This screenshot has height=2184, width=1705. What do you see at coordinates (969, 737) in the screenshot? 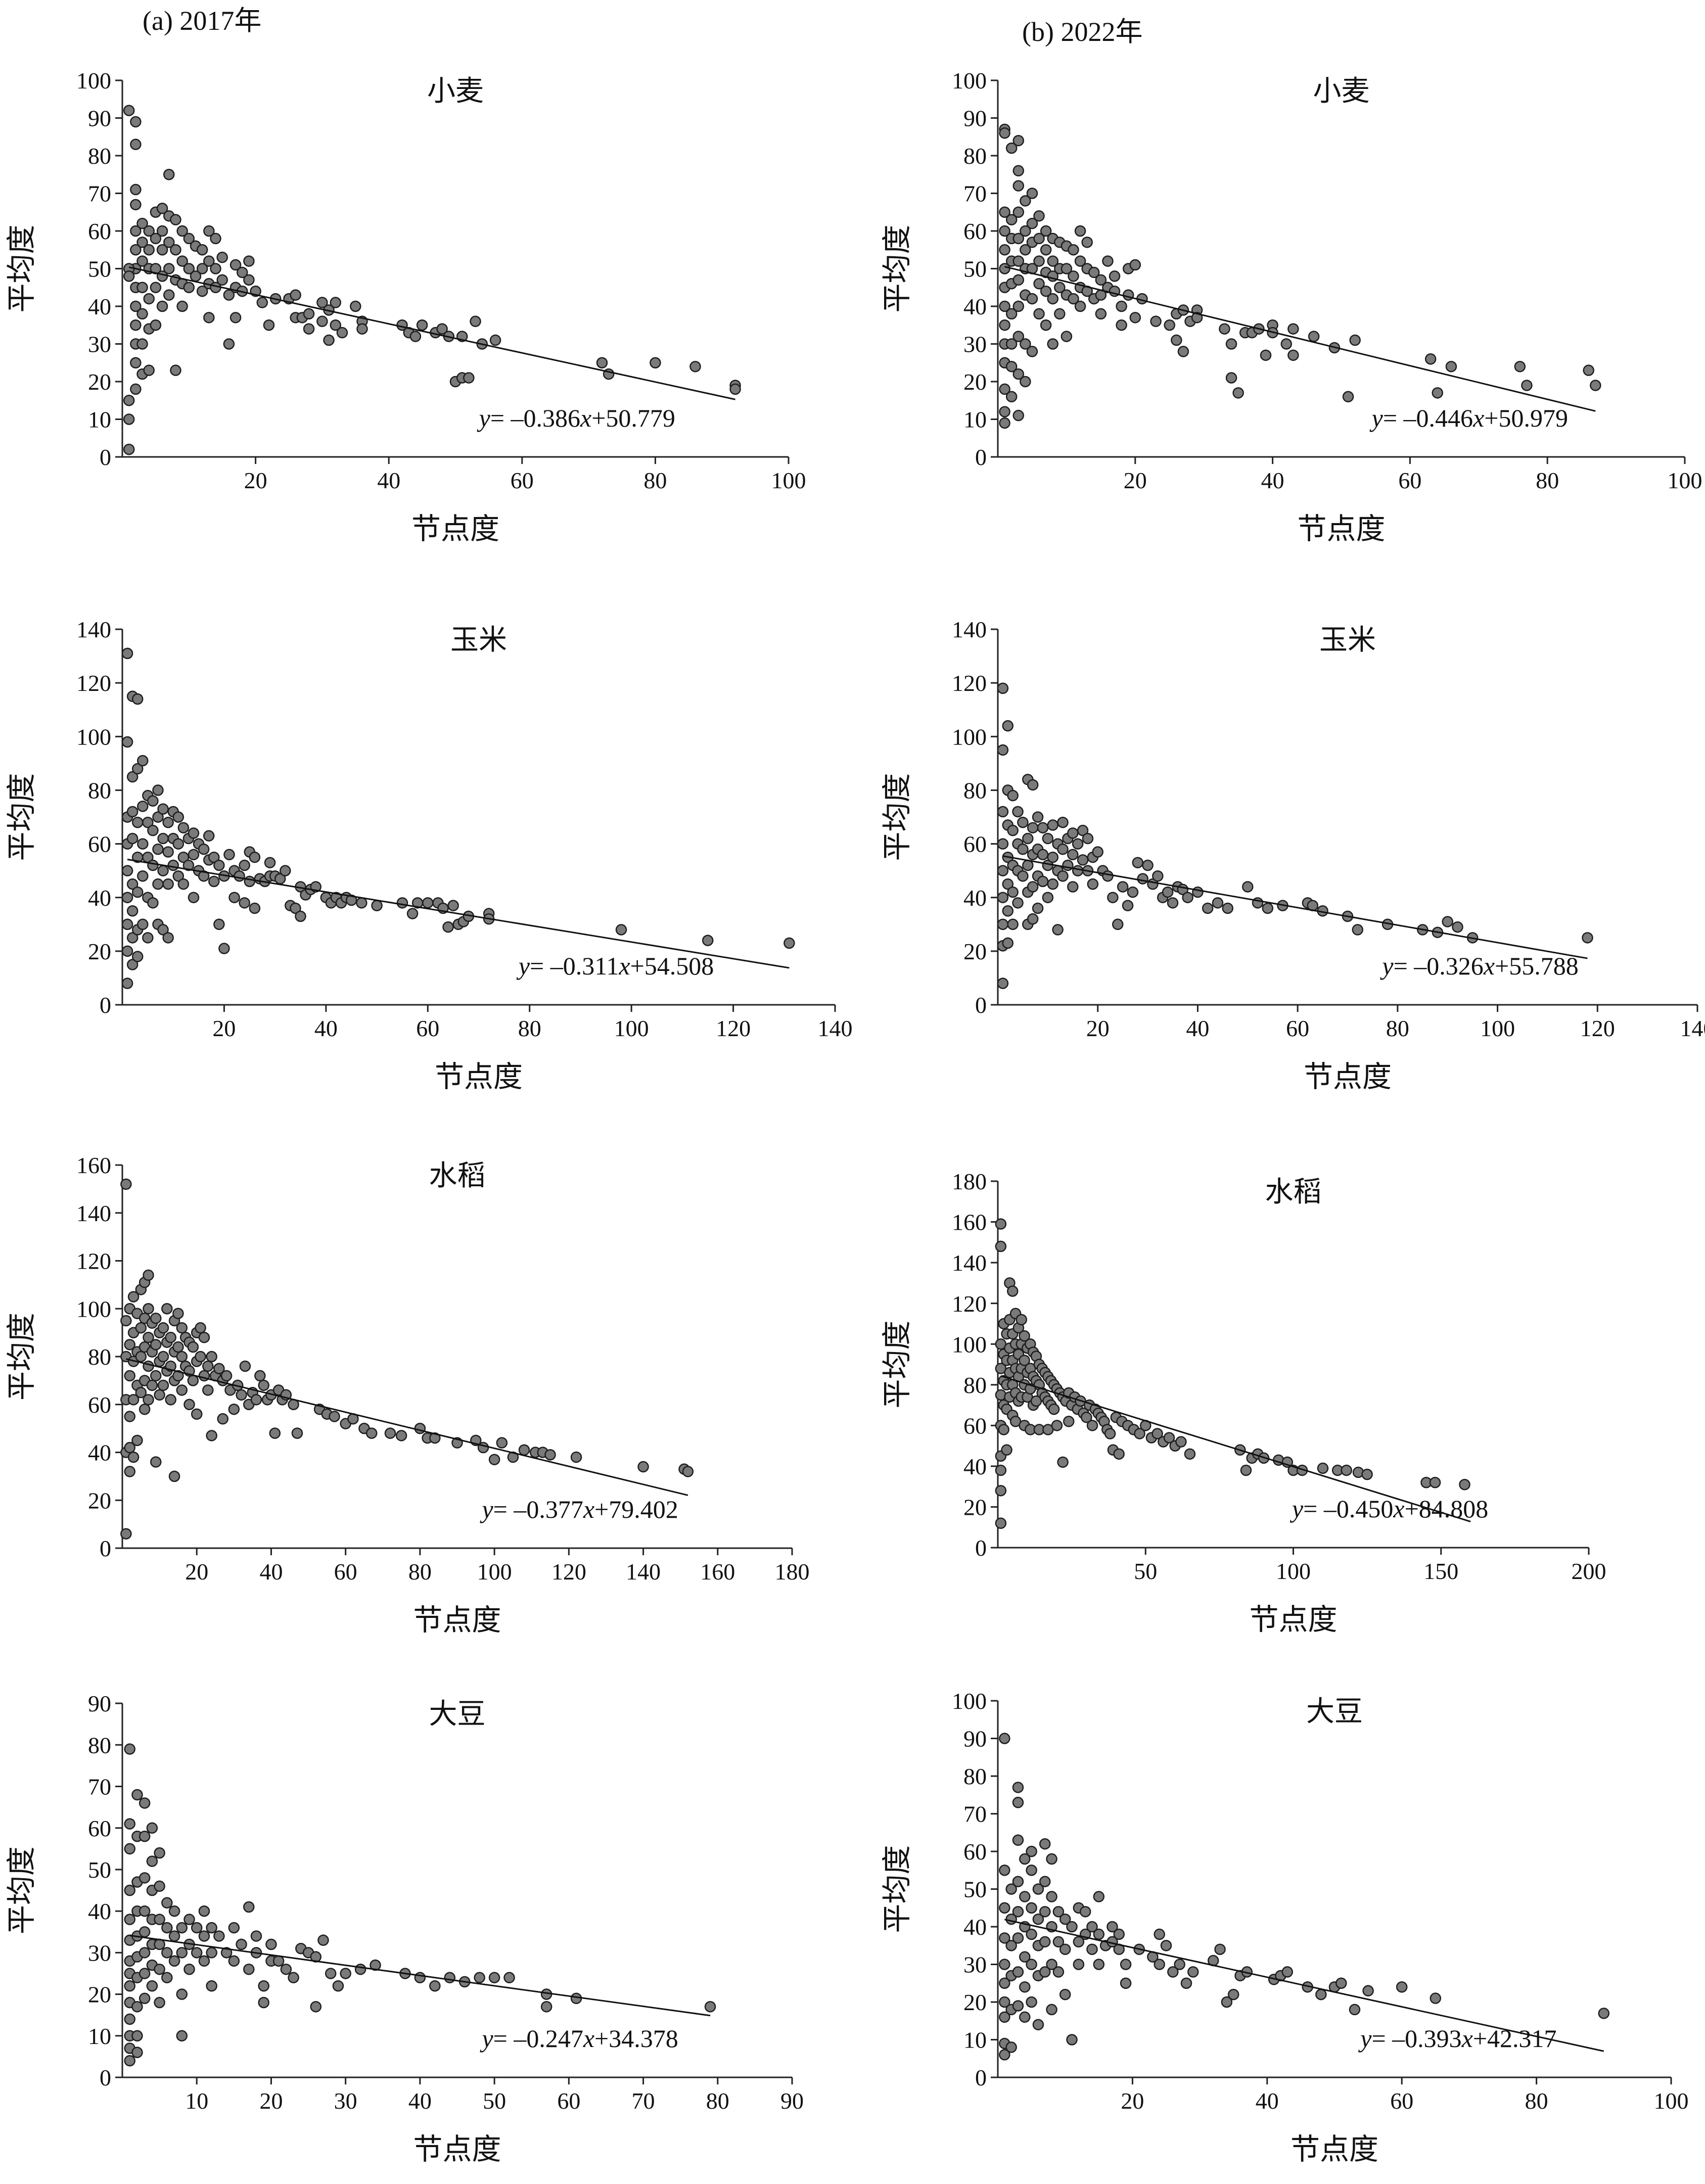
I see `y-tick-label: 100` at bounding box center [969, 737].